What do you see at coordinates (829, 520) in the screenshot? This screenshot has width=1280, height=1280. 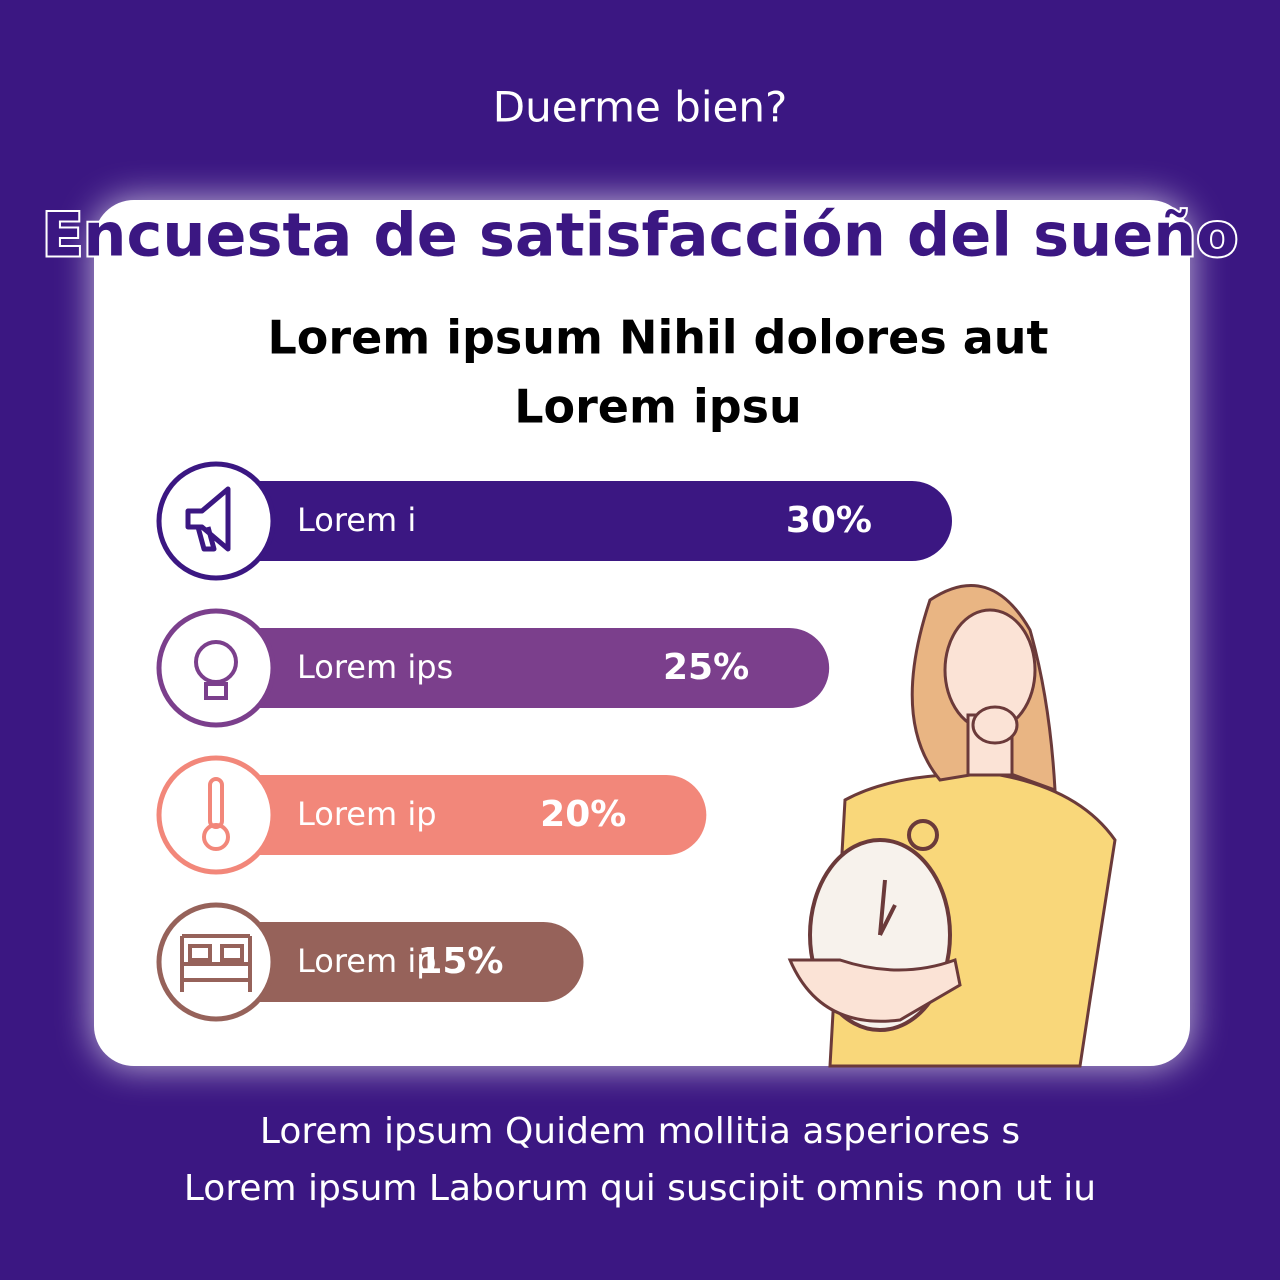 I see `value-label: 30%` at bounding box center [829, 520].